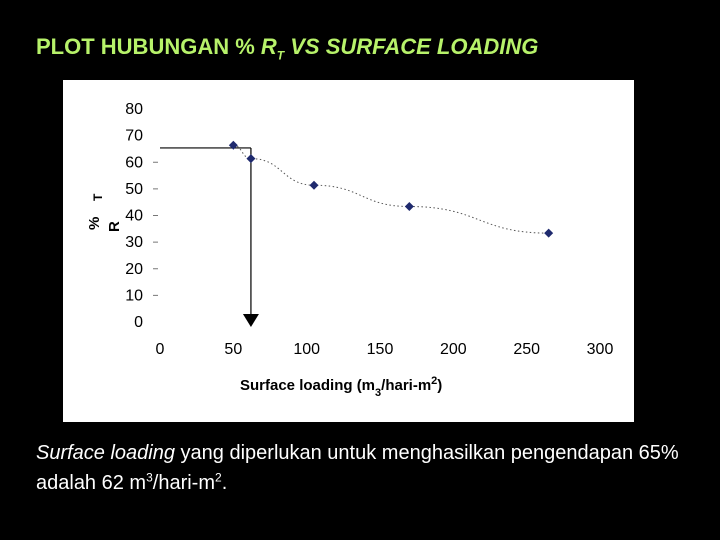 This screenshot has height=540, width=720. What do you see at coordinates (224, 483) in the screenshot?
I see `caption-end: .` at bounding box center [224, 483].